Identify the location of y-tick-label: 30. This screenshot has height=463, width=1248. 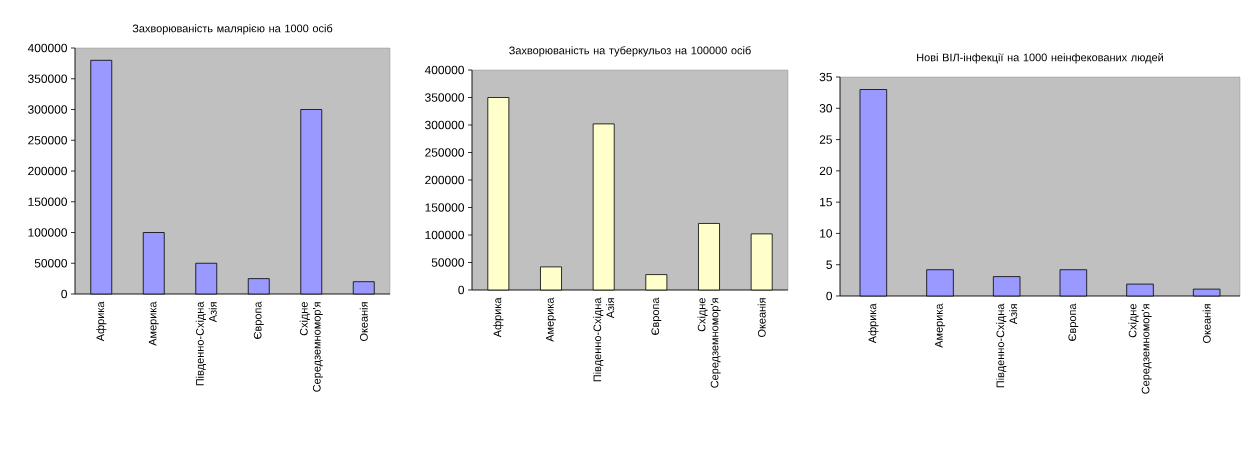
(826, 108).